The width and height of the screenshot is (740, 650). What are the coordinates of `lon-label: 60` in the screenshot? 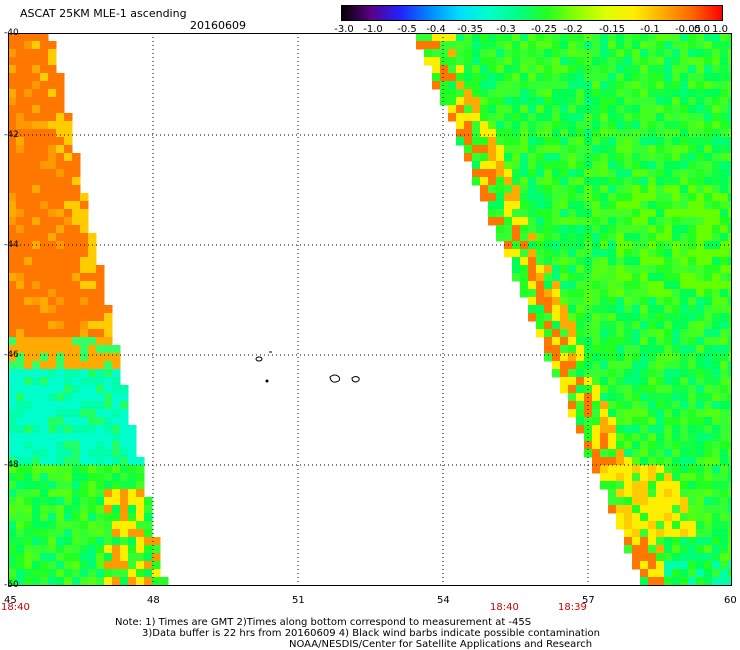 It's located at (730, 600).